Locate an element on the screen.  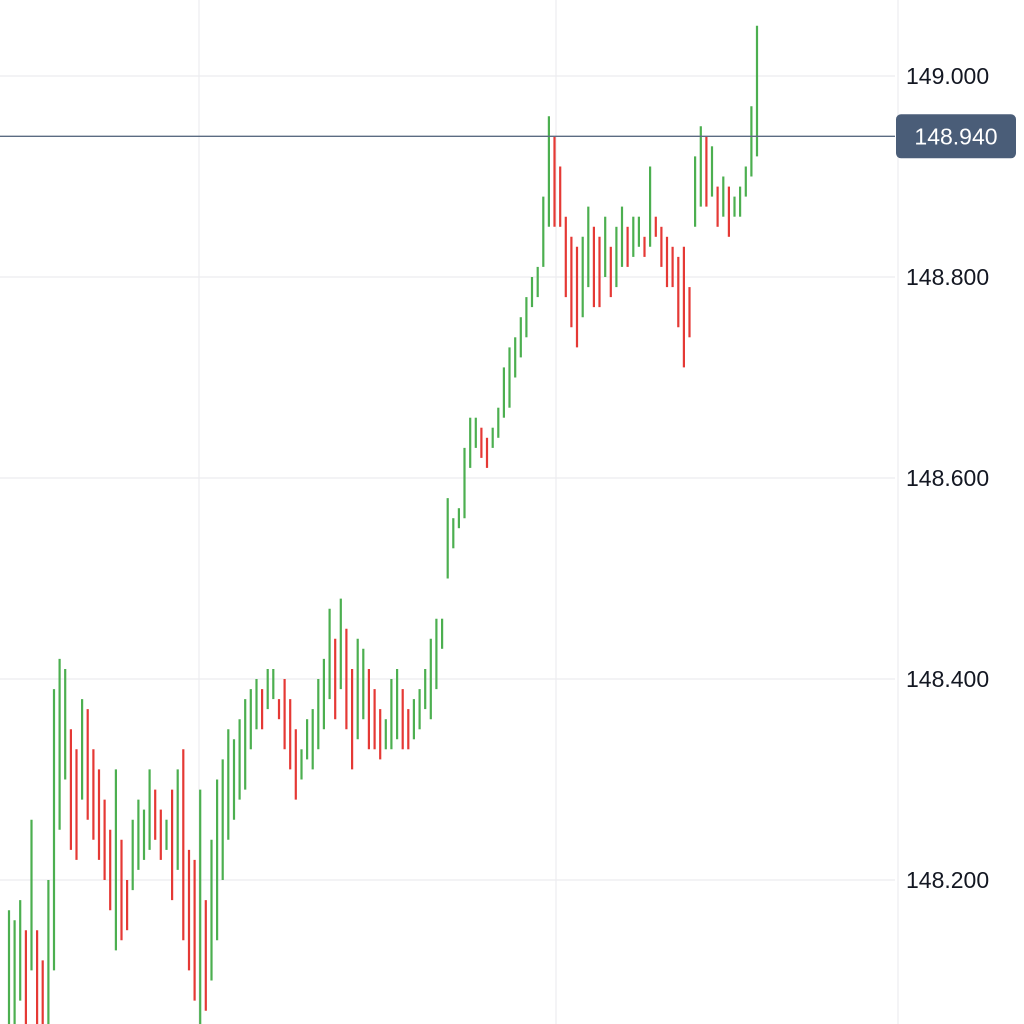
price-axis: 149.000 148.800 148.600 148.400 148.200 is located at coordinates (947, 478).